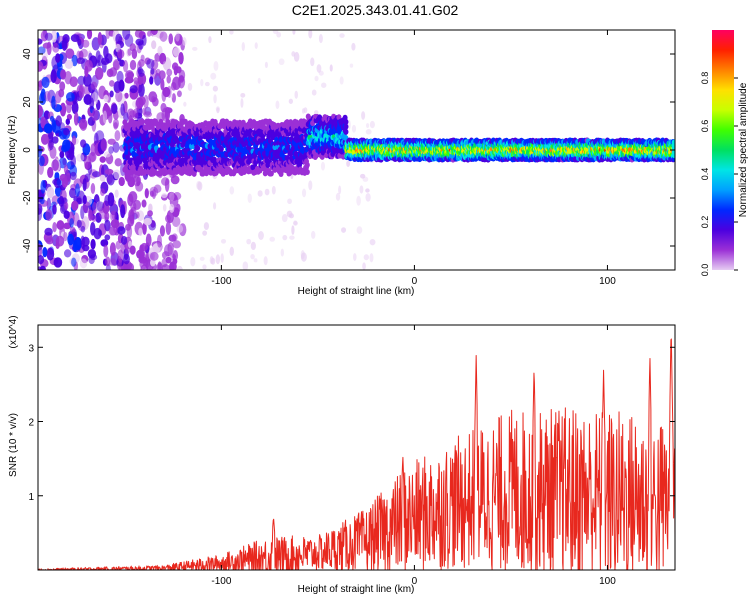 This screenshot has height=600, width=750. I want to click on figure-title: C2E1.2025.343.01.41.G02, so click(375, 10).